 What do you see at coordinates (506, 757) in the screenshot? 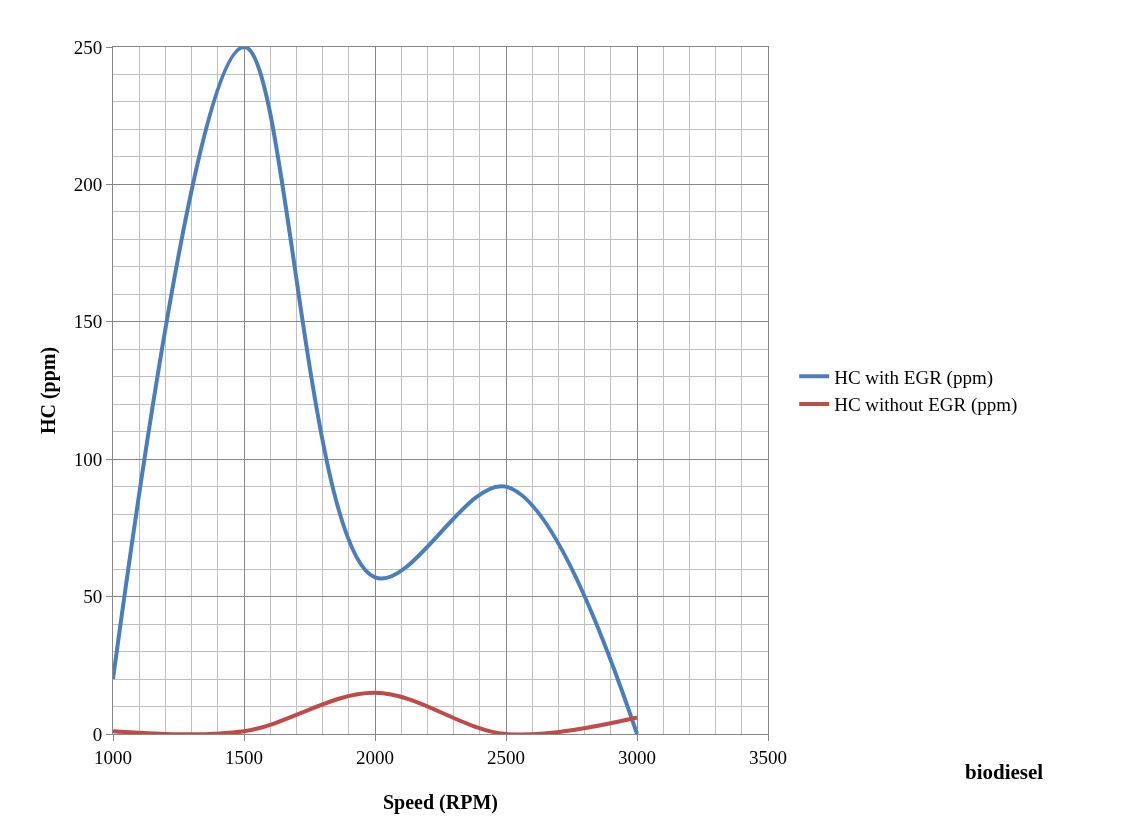
I see `x-tick-label: 2500` at bounding box center [506, 757].